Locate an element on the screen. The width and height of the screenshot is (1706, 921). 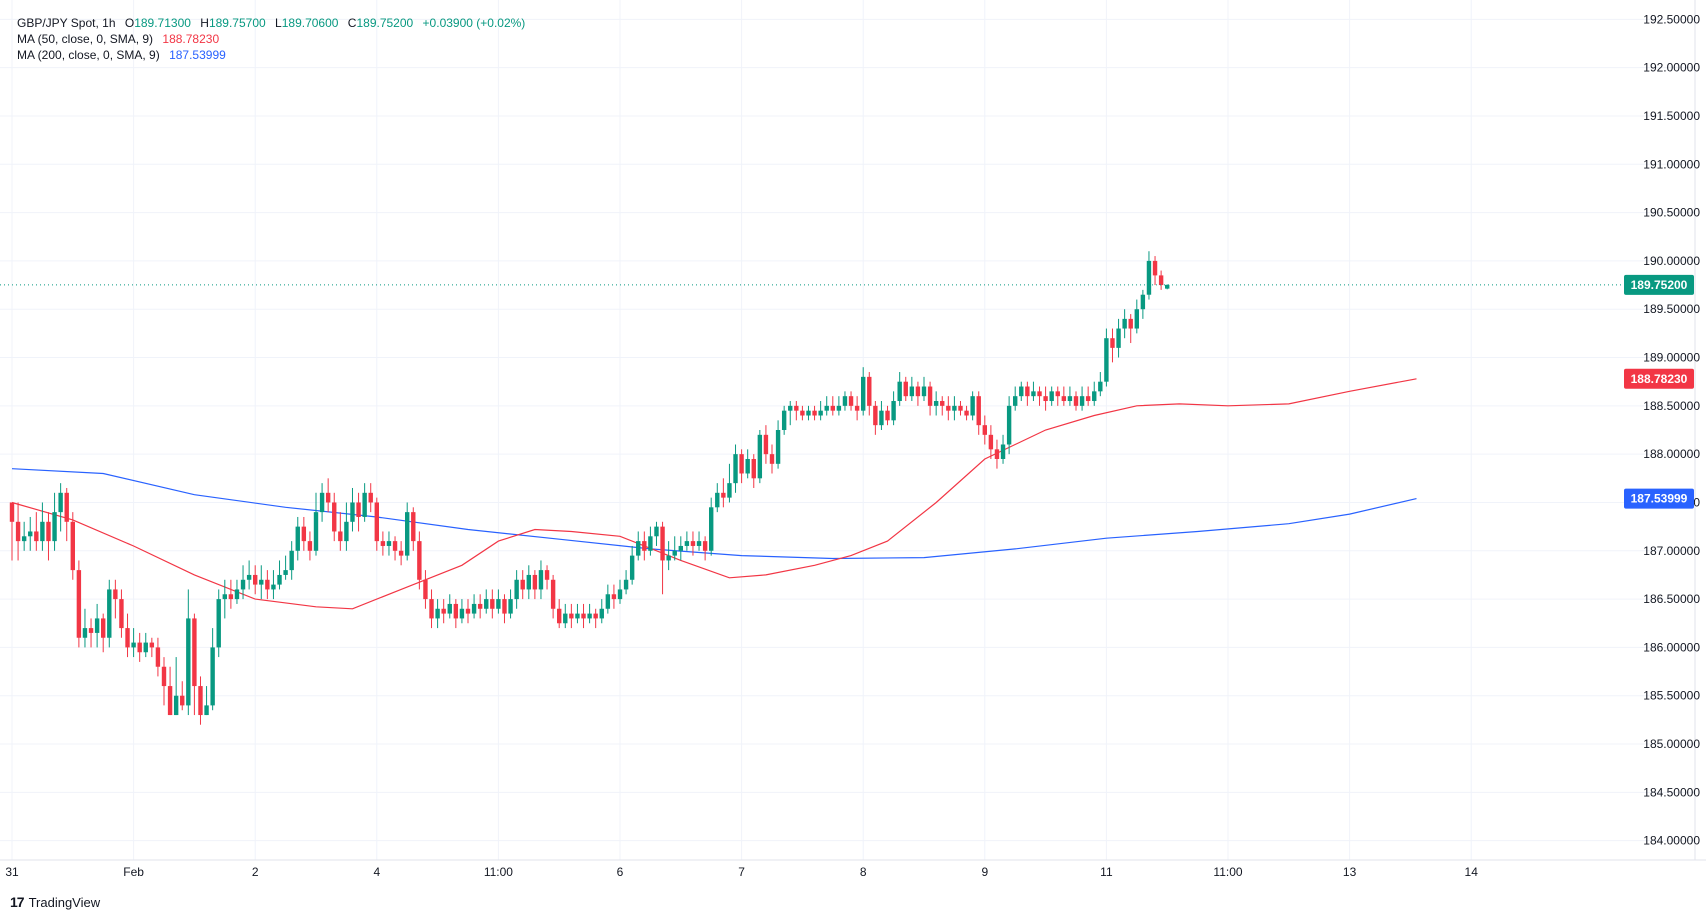
legend-low: 189.70600 is located at coordinates (310, 23).